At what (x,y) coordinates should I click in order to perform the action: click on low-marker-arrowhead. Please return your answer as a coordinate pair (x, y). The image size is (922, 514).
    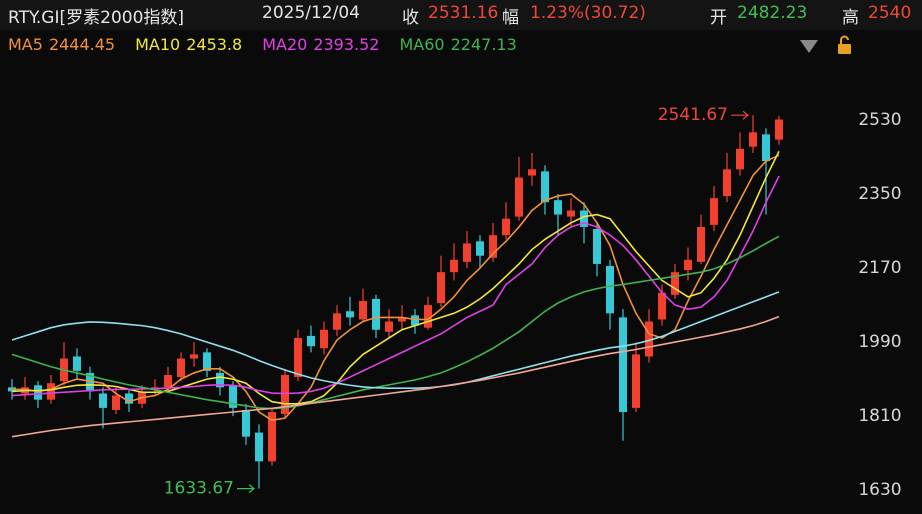
    Looking at the image, I should click on (251, 489).